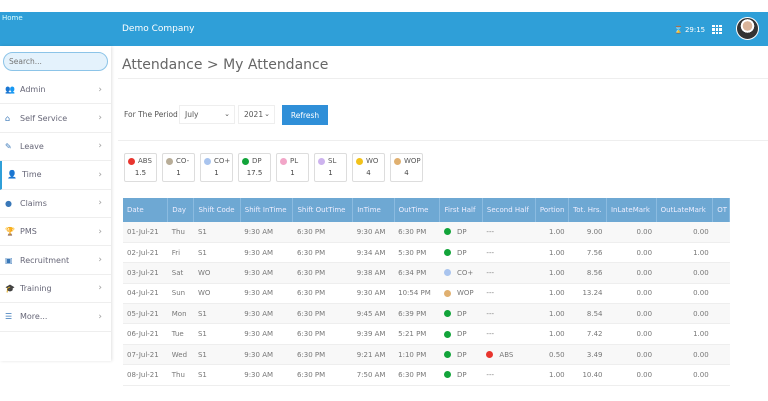 This screenshot has width=768, height=401. What do you see at coordinates (509, 210) in the screenshot?
I see `column-header: Second Half` at bounding box center [509, 210].